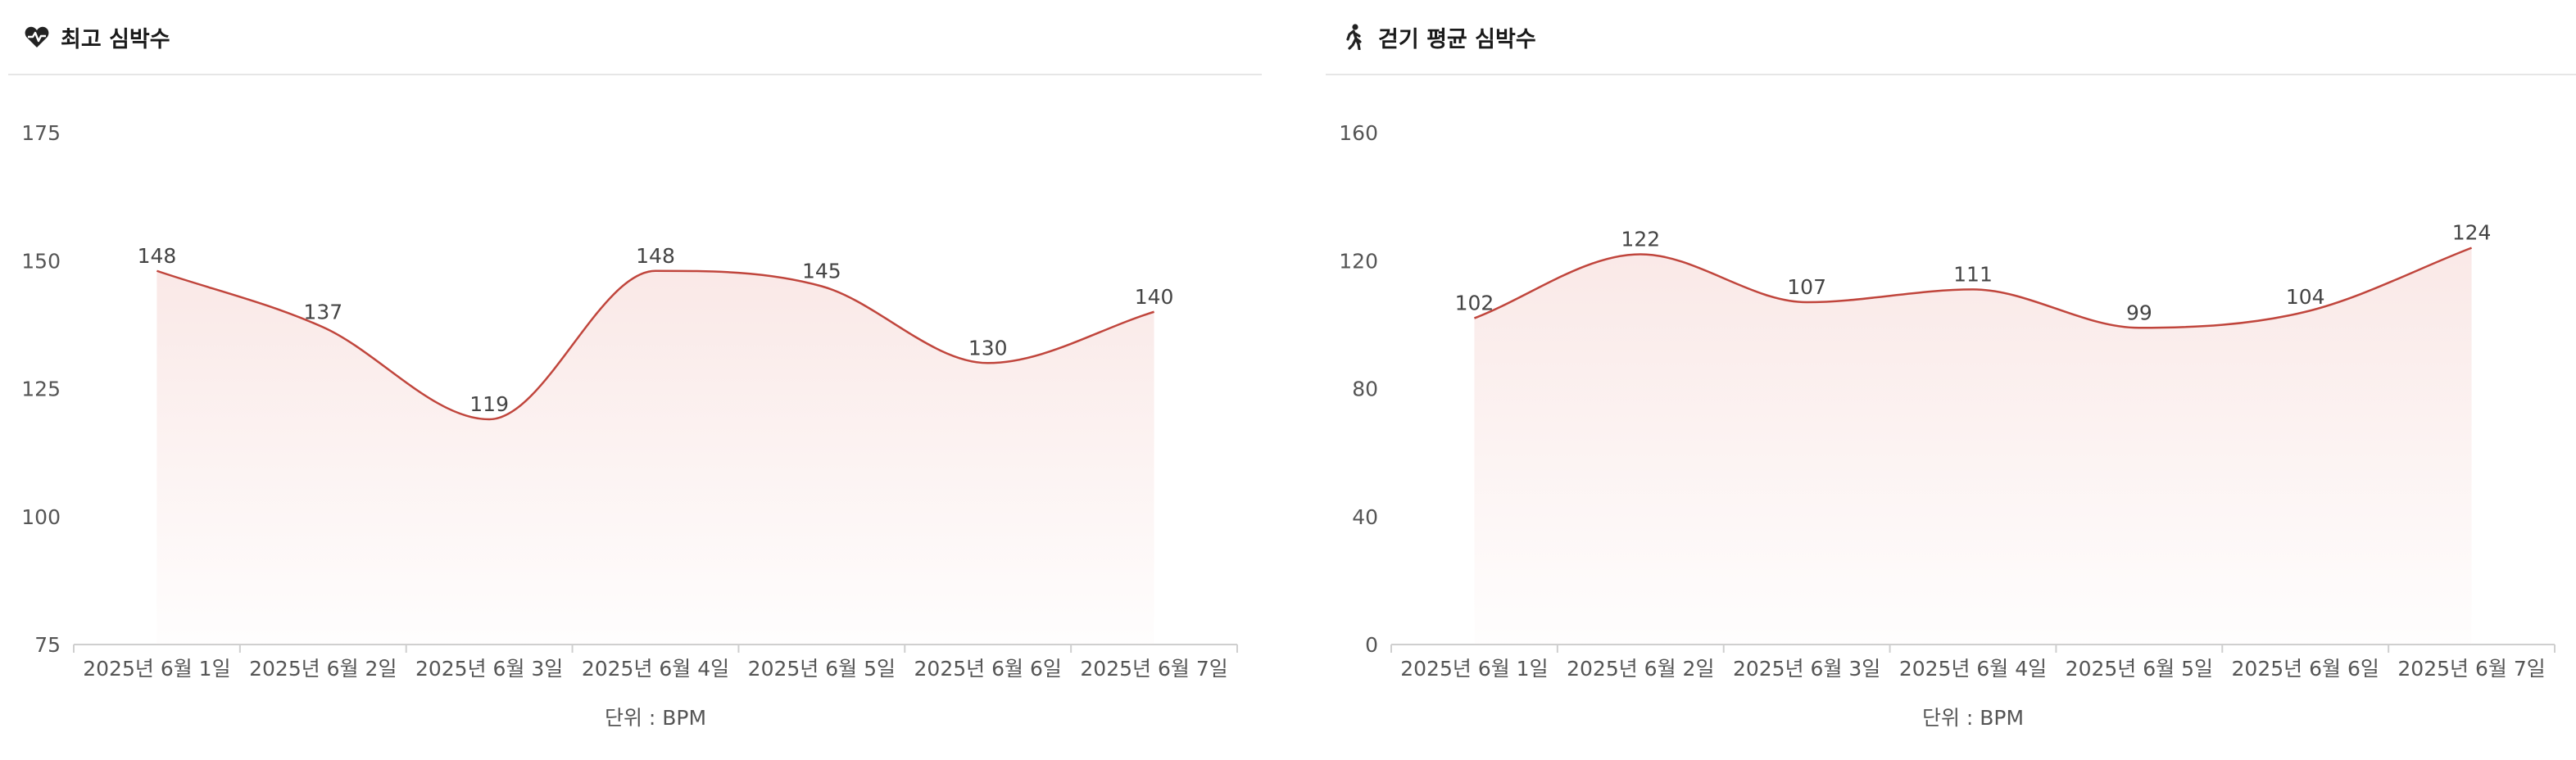 The image size is (2576, 760). What do you see at coordinates (2472, 233) in the screenshot?
I see `data-label: 124` at bounding box center [2472, 233].